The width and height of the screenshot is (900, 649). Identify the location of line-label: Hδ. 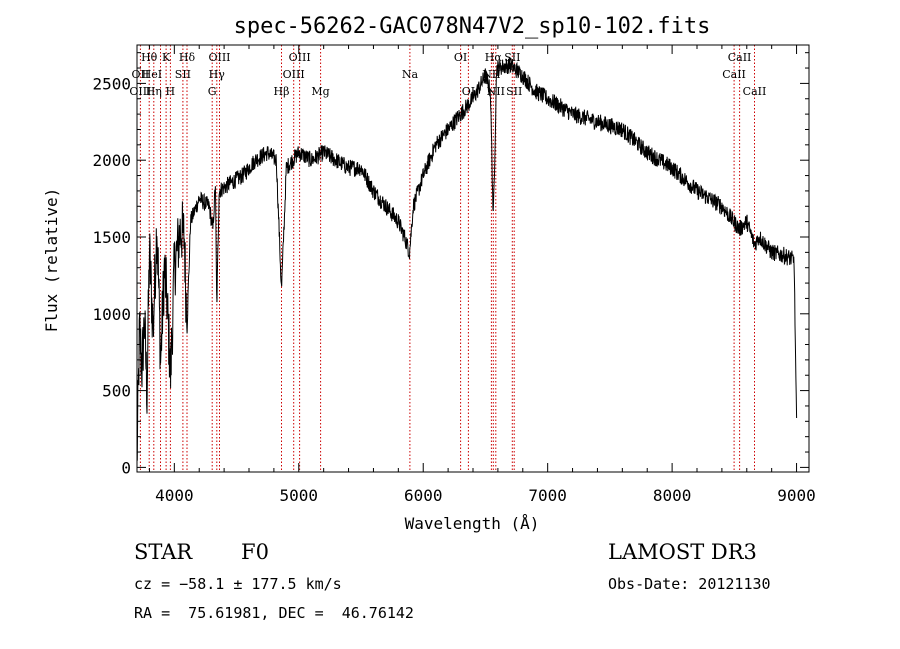
(187, 57).